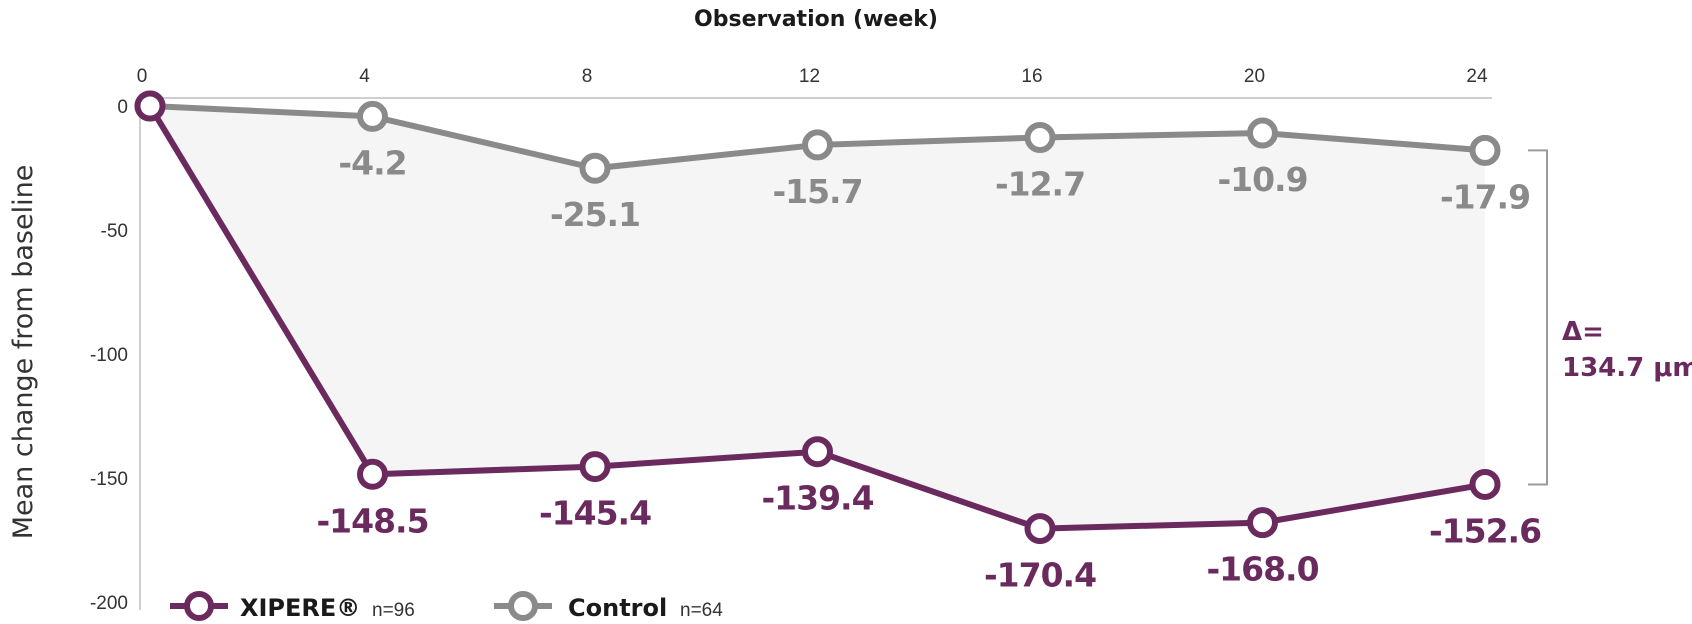  I want to click on legend-label-control: Control, so click(617, 608).